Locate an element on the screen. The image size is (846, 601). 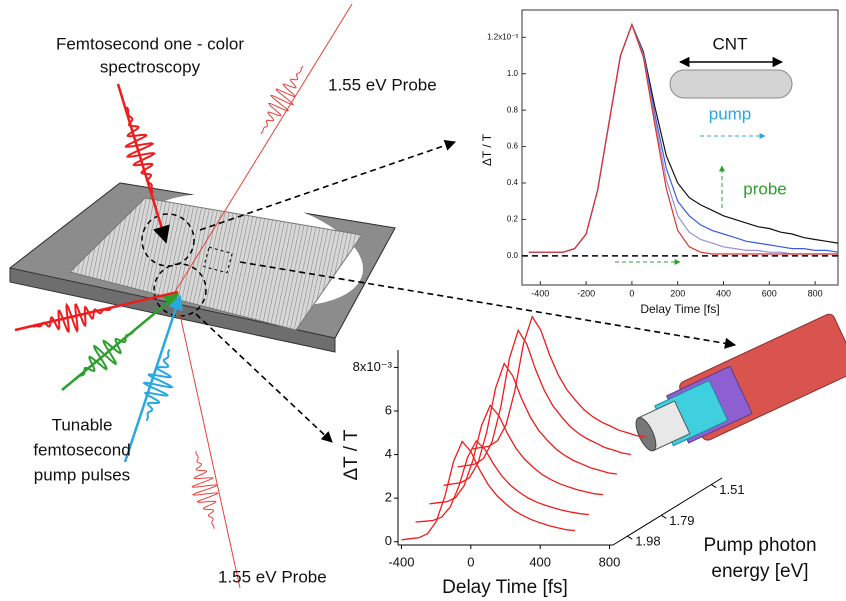
nanotube-icon is located at coordinates (731, 84).